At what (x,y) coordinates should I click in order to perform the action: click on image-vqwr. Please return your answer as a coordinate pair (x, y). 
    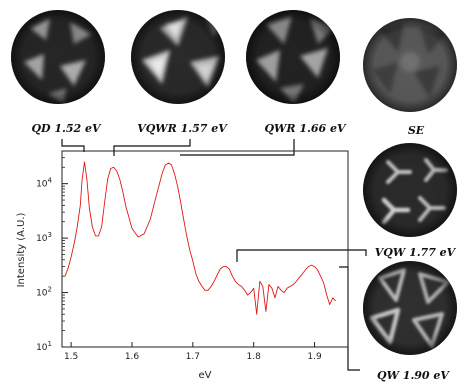
    Looking at the image, I should click on (178, 57).